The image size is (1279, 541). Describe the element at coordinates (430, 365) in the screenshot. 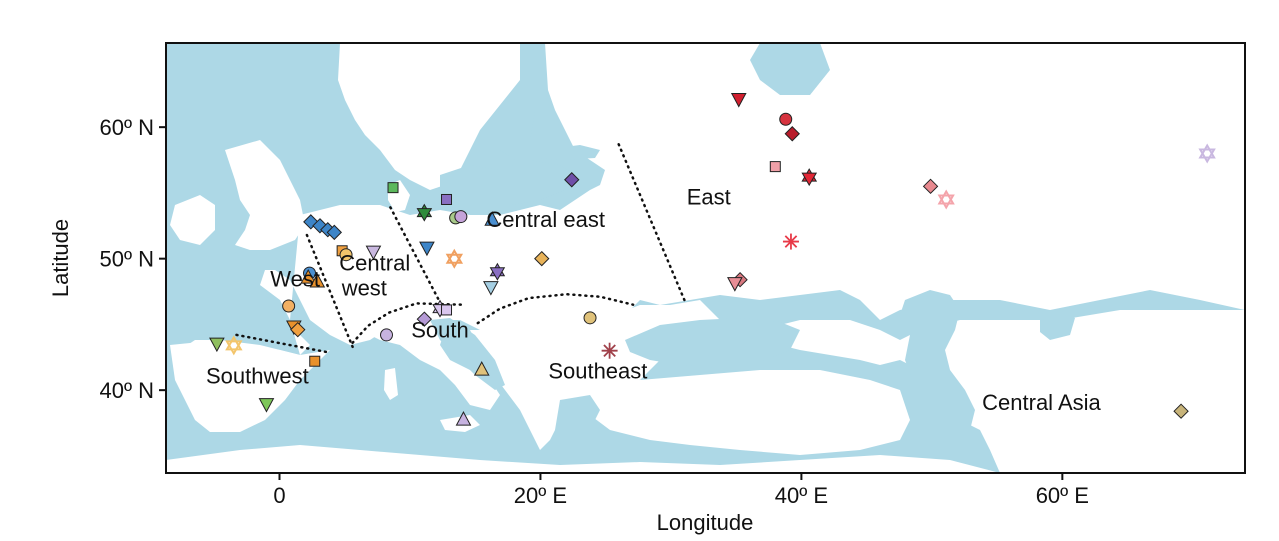

I see `land-italy` at that location.